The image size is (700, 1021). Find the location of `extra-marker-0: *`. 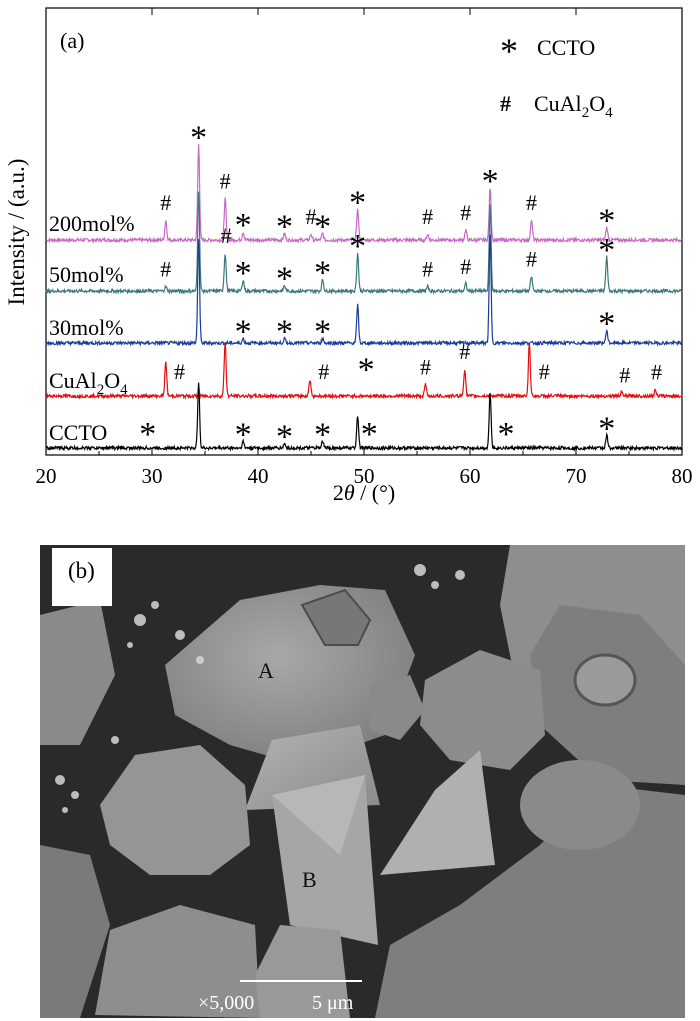

extra-marker-0: * is located at coordinates (366, 369).